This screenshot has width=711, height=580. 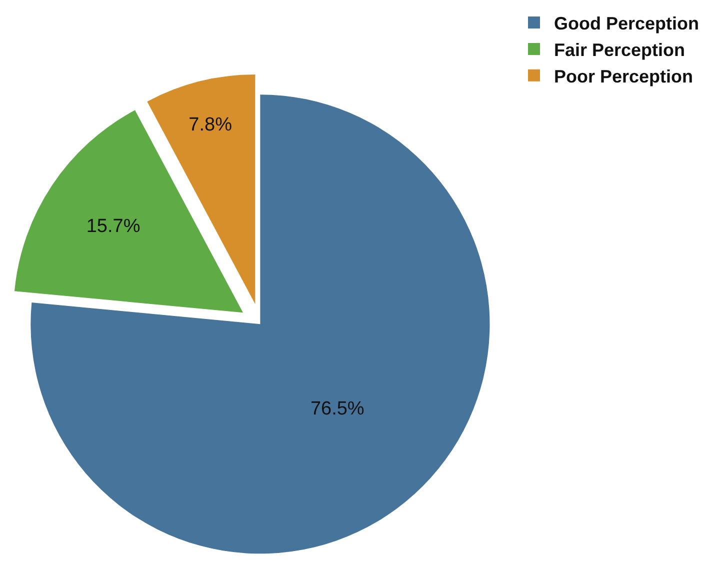 I want to click on legend-label: Fair Perception, so click(x=620, y=50).